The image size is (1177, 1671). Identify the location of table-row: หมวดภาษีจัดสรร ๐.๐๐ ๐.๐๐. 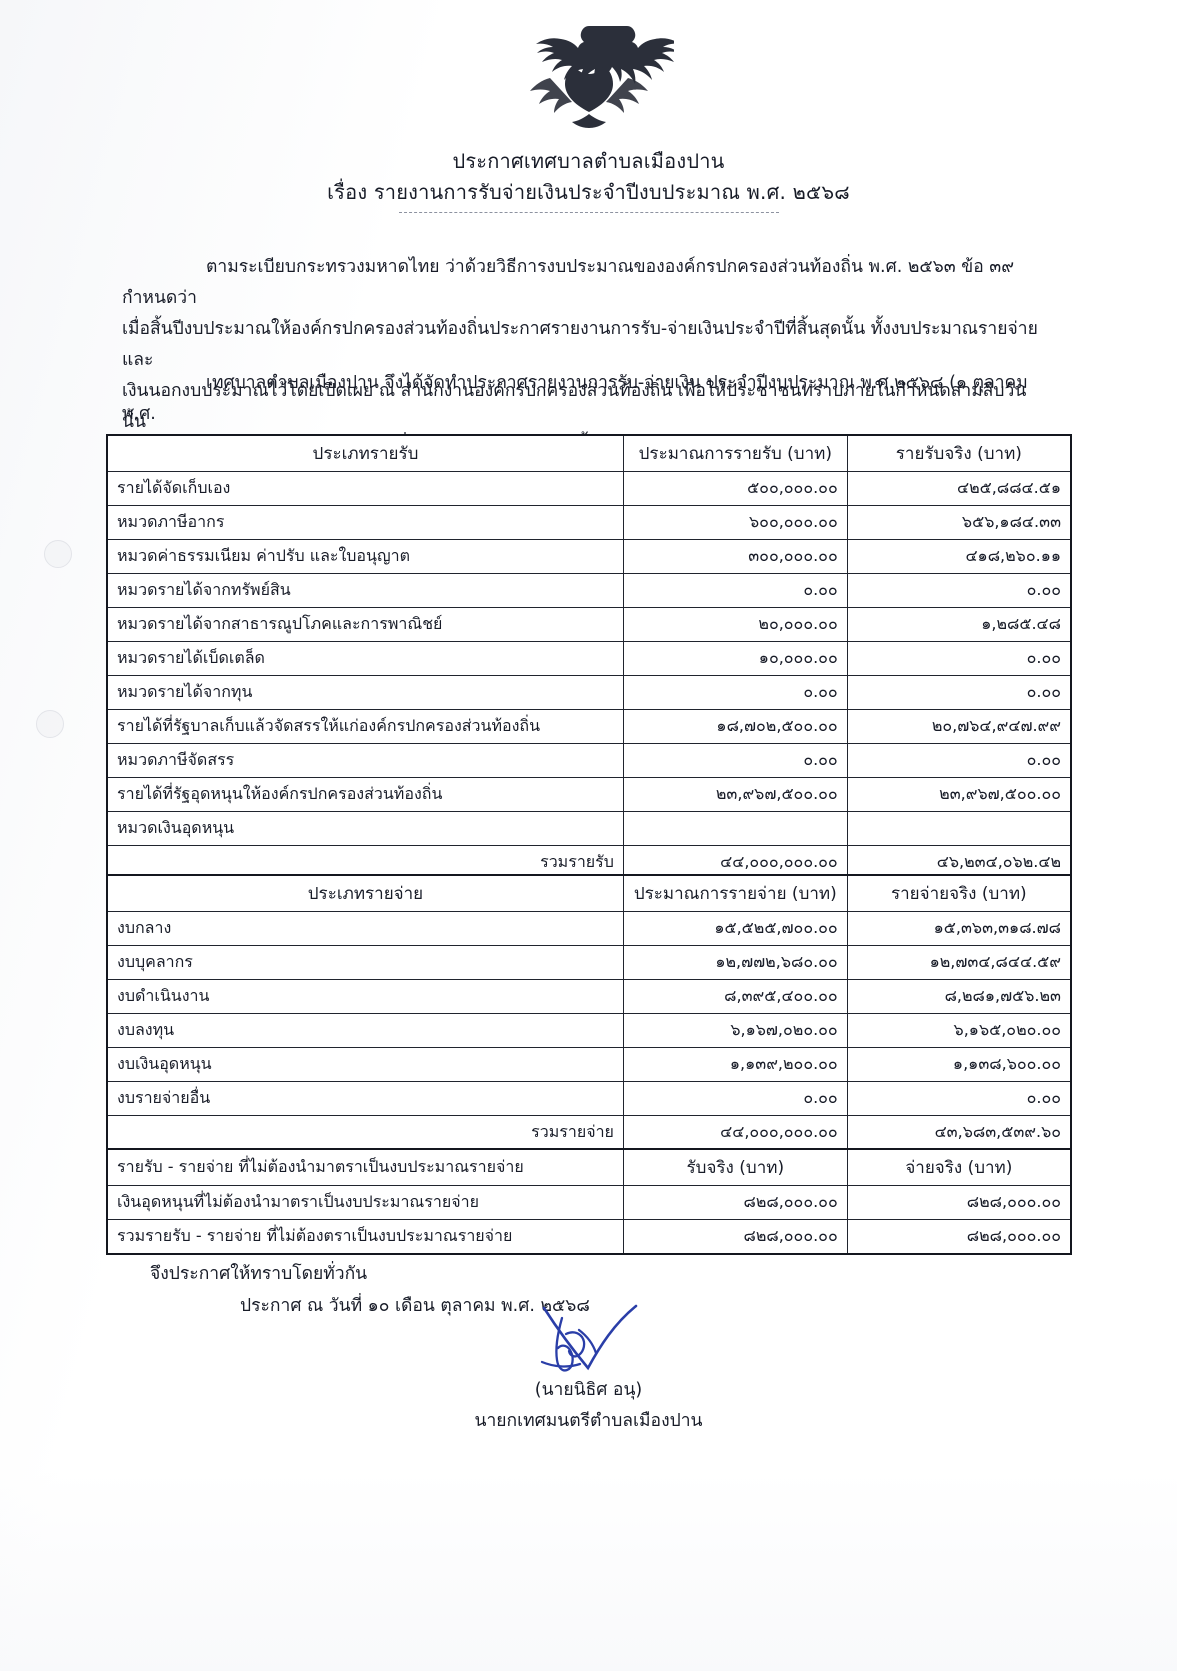
(589, 760).